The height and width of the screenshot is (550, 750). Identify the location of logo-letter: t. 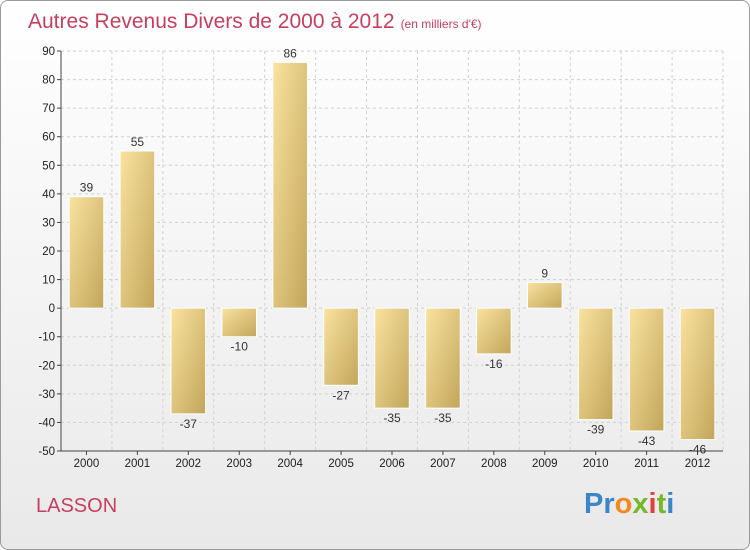
(661, 504).